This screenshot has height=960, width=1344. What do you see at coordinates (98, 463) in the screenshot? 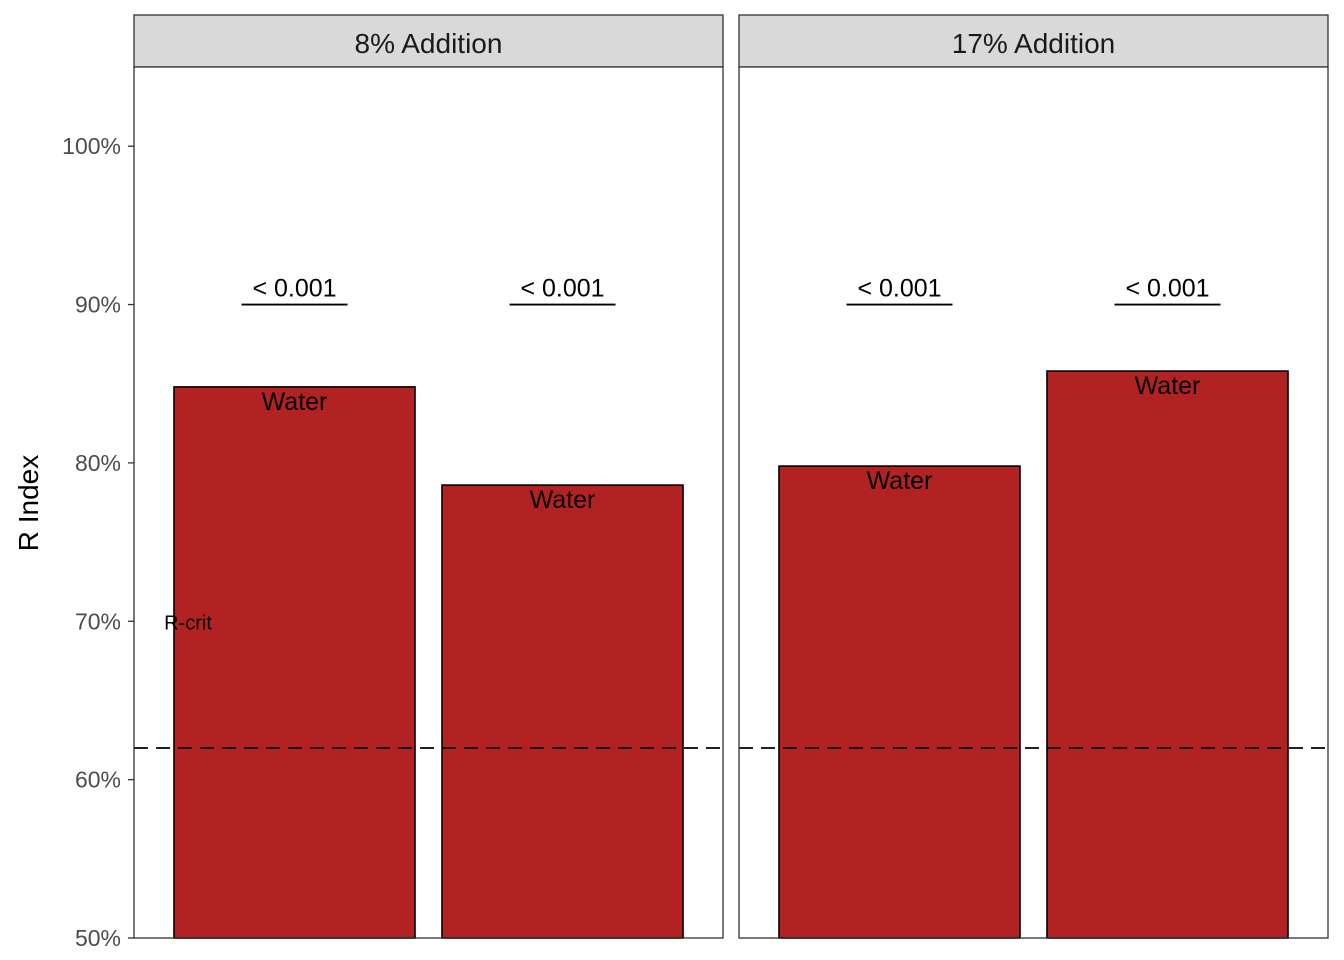
I see `y-tick-label: 80%` at bounding box center [98, 463].